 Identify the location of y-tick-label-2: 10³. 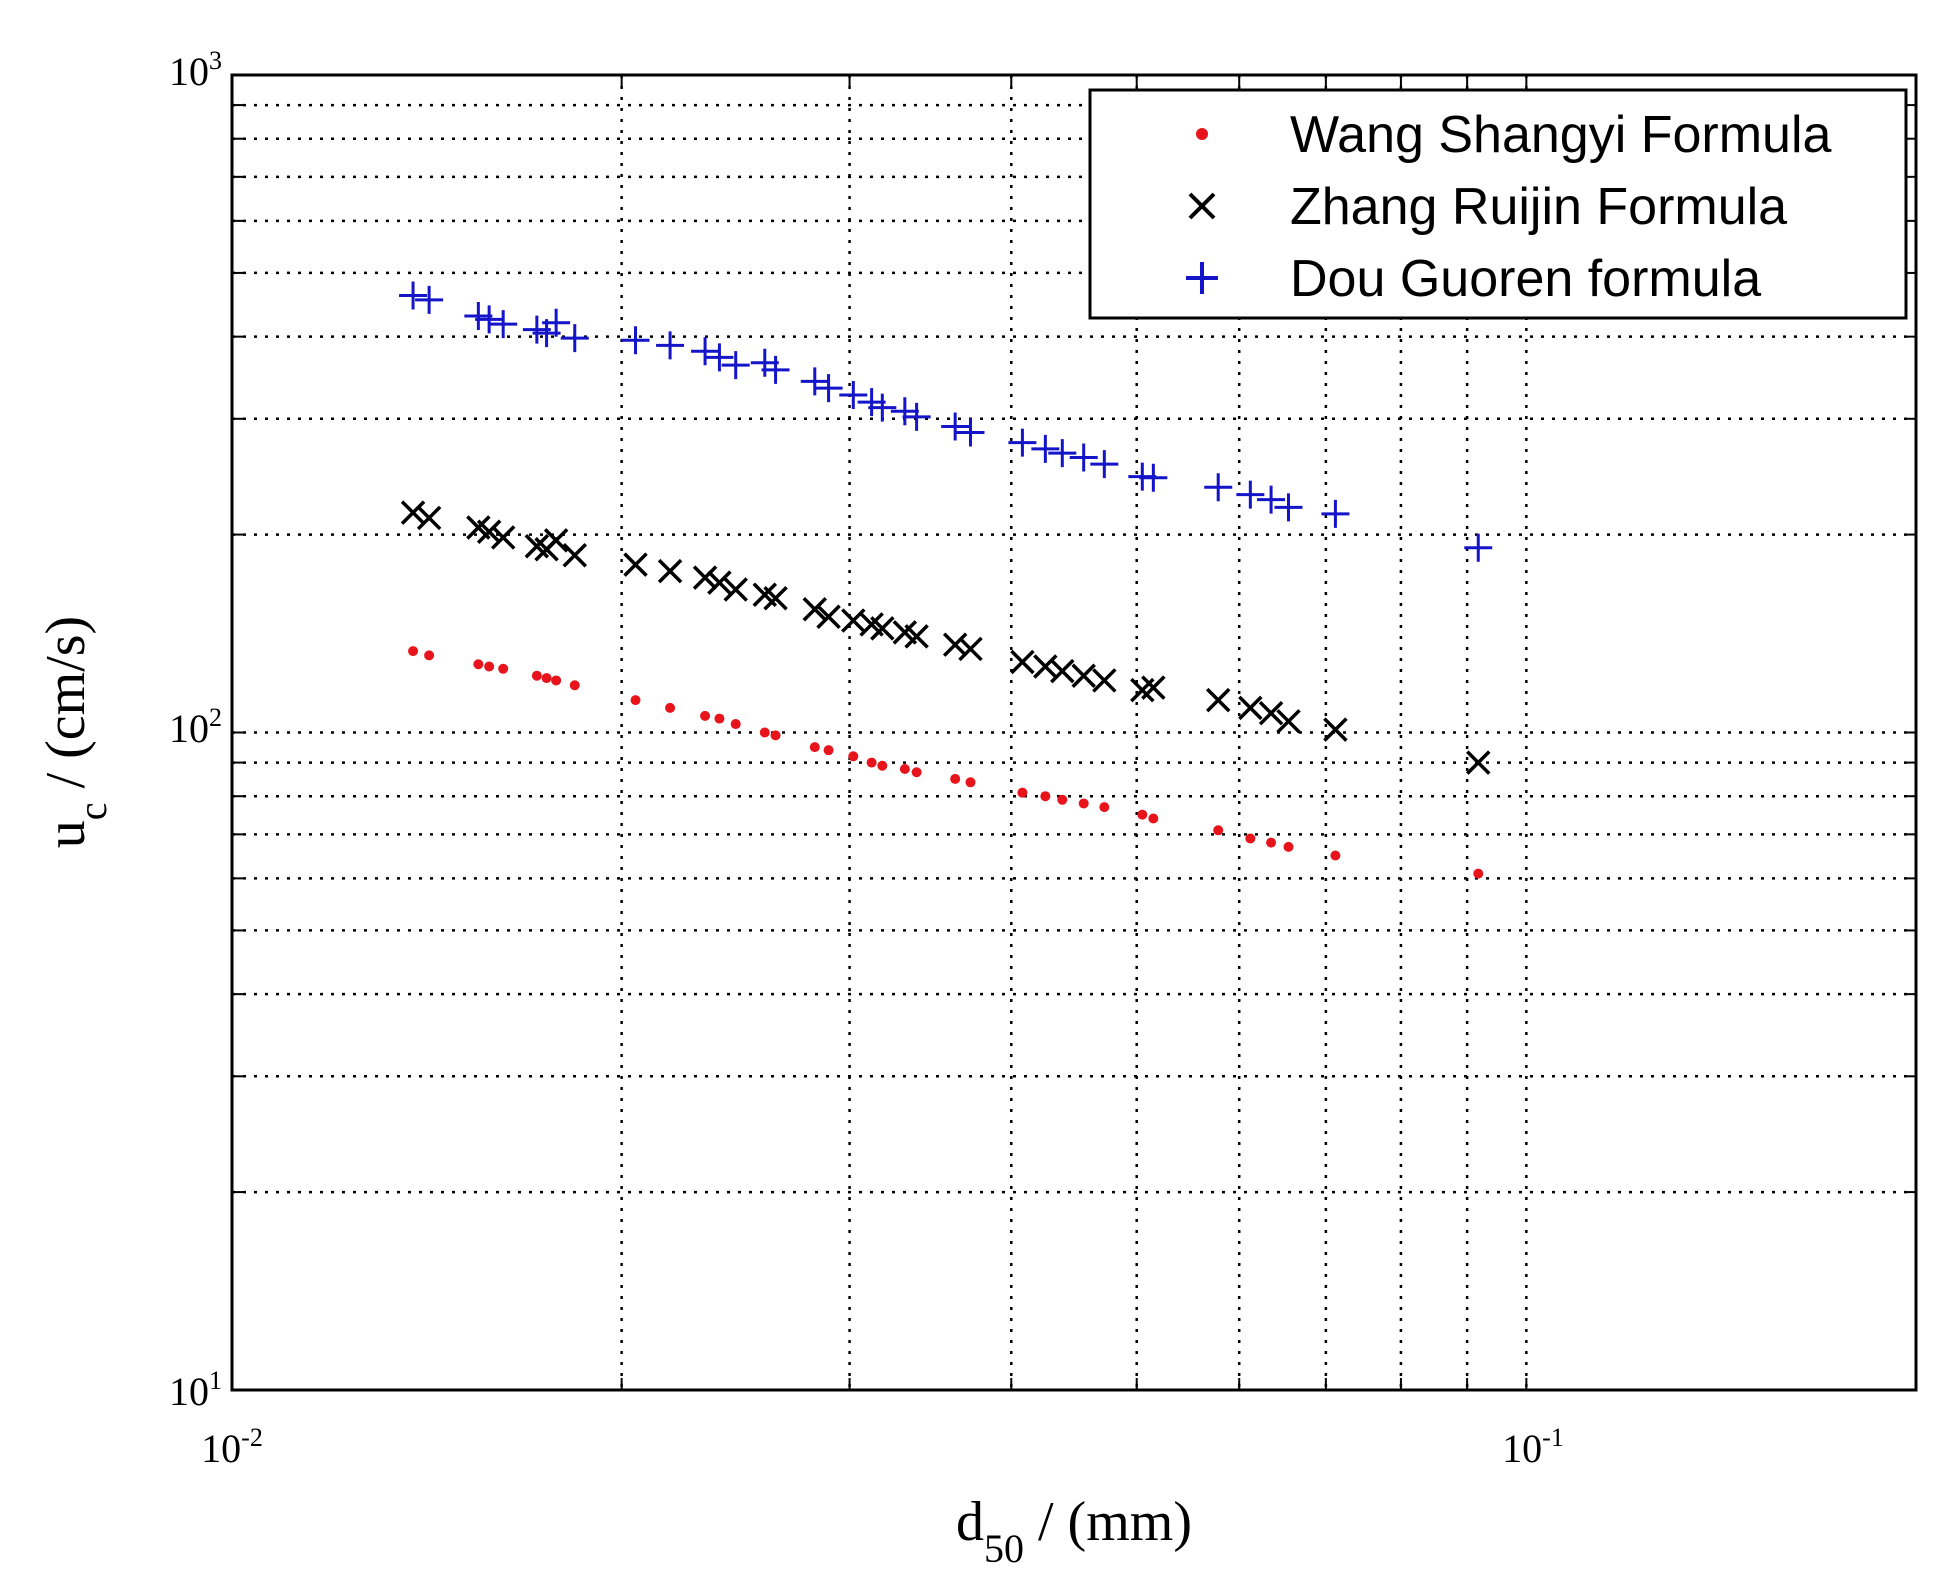
(195, 70).